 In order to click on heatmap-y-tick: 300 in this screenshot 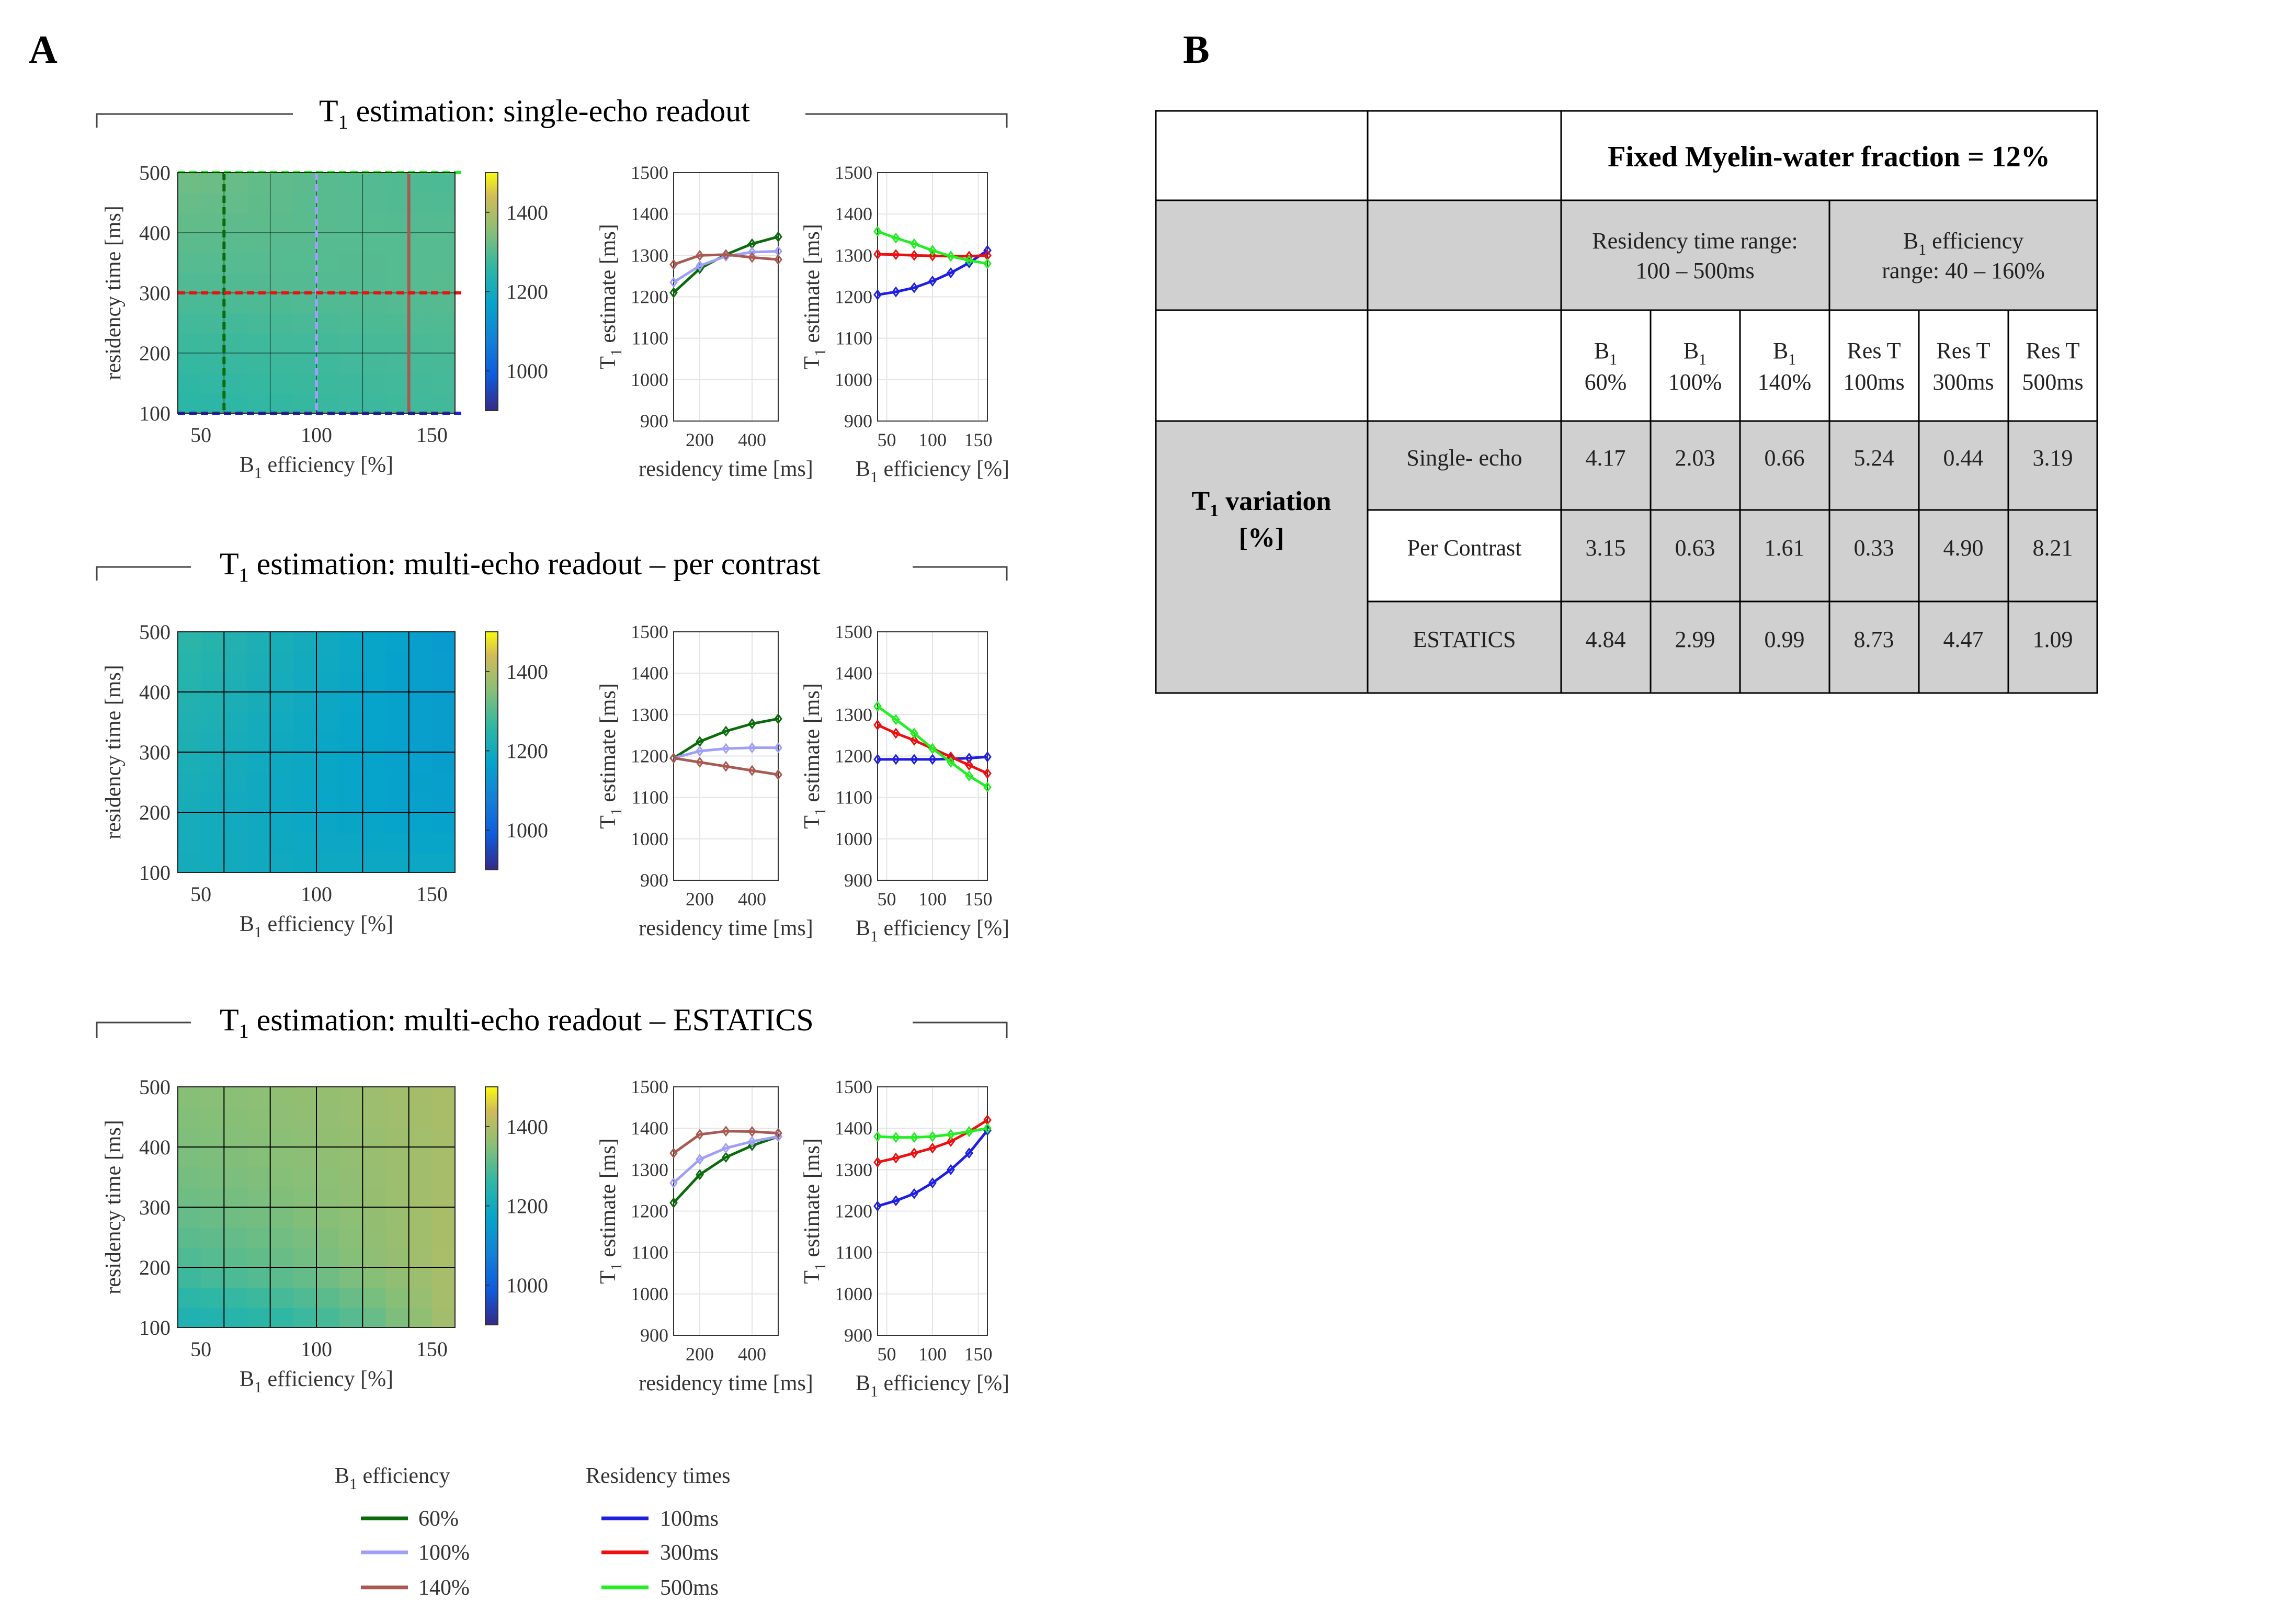, I will do `click(155, 293)`.